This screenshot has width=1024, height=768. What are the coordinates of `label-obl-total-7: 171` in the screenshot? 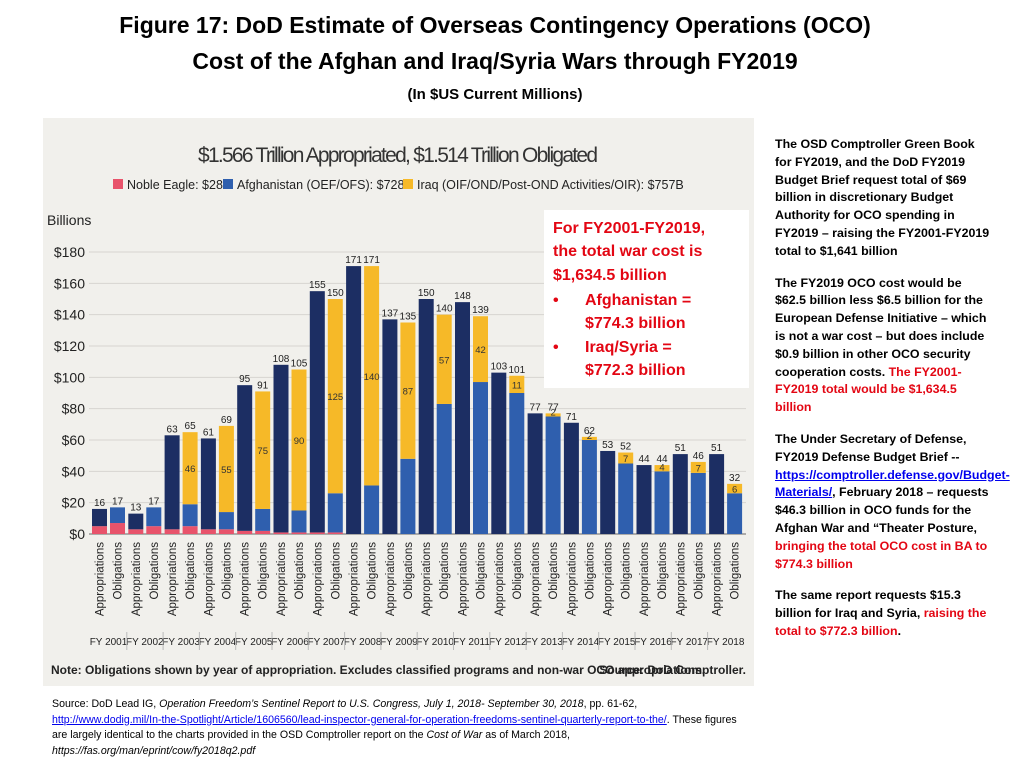 It's located at (371, 260).